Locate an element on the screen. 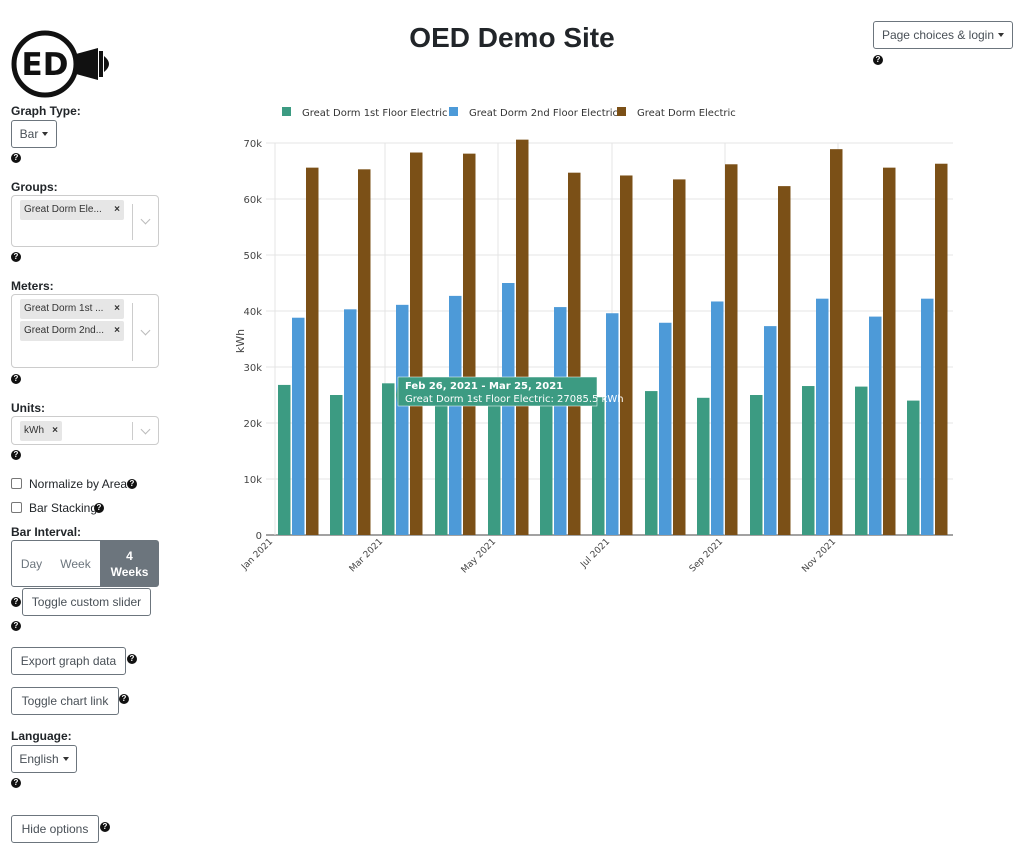 Image resolution: width=1024 pixels, height=847 pixels. language-label: Language: is located at coordinates (41, 736).